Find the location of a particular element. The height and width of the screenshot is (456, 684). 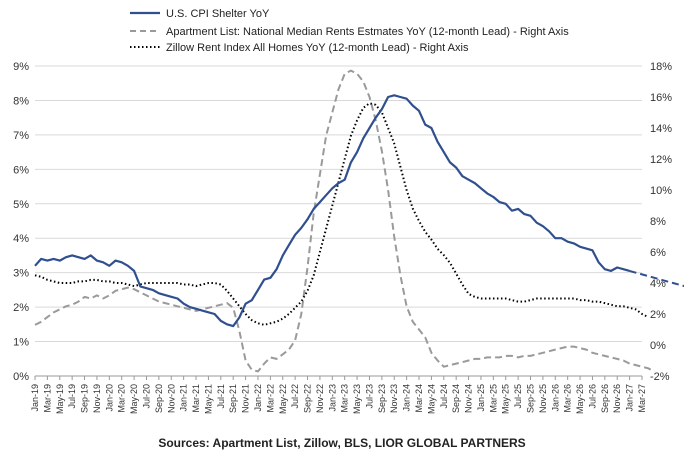

x-tick-label: Sep-22 is located at coordinates (308, 398).